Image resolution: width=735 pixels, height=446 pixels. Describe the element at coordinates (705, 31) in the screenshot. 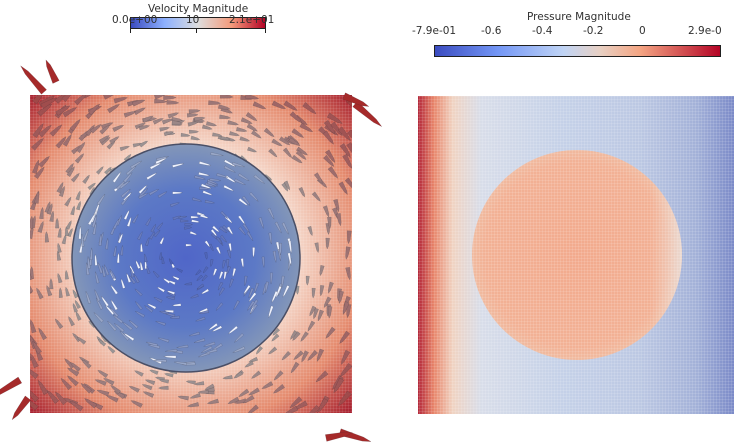

I see `pressure-tick-max: 2.9e-0` at that location.